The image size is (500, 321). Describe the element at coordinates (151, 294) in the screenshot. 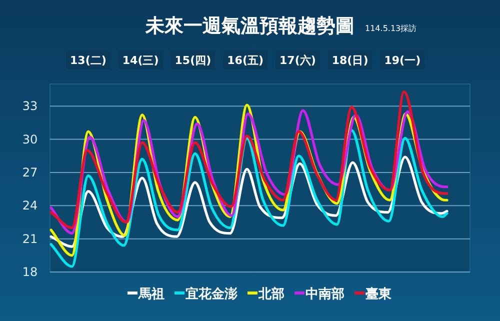

I see `legend-label: 馬祖` at that location.